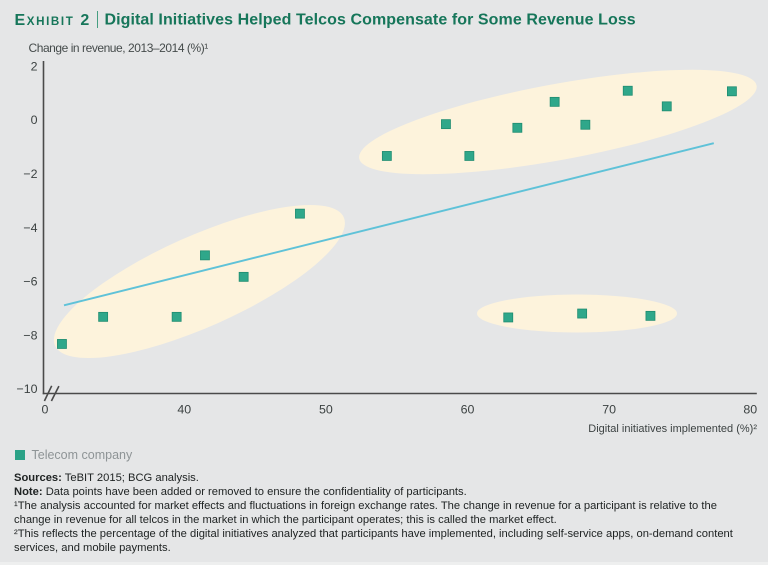  What do you see at coordinates (750, 410) in the screenshot?
I see `svg-text: 80` at bounding box center [750, 410].